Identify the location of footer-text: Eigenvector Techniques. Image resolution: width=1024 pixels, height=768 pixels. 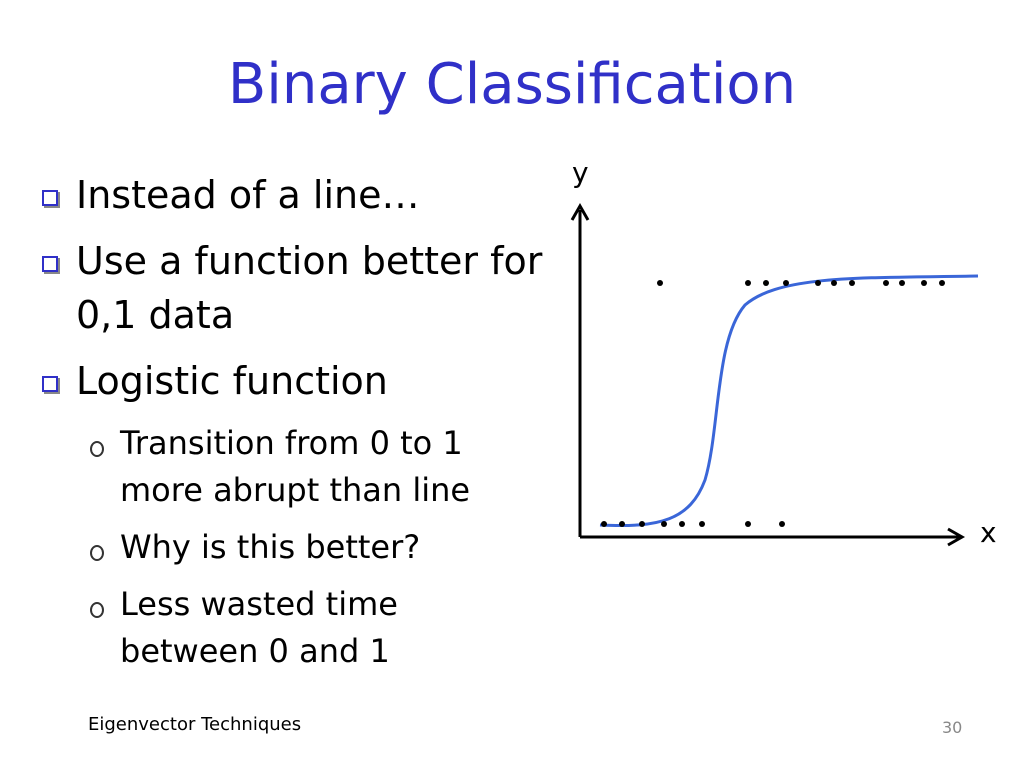
(195, 724).